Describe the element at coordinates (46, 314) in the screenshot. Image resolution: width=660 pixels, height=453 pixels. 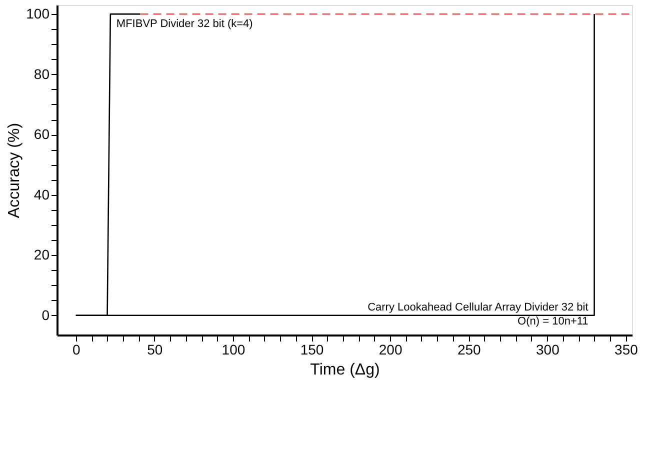
I see `y-tick-label: 0` at that location.